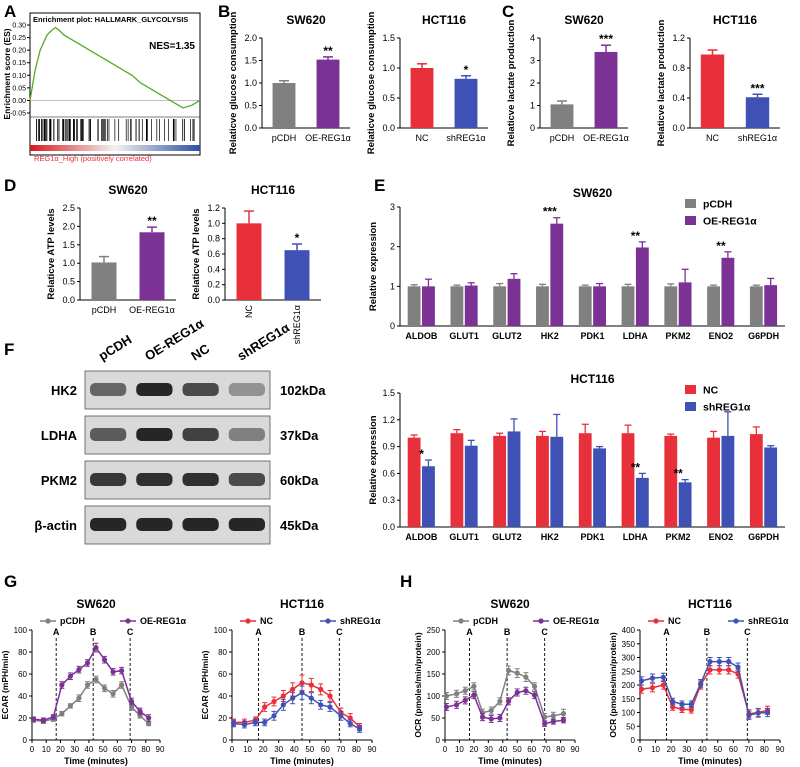 Image resolution: width=800 pixels, height=767 pixels. I want to click on x-tick-label: 10, so click(459, 749).